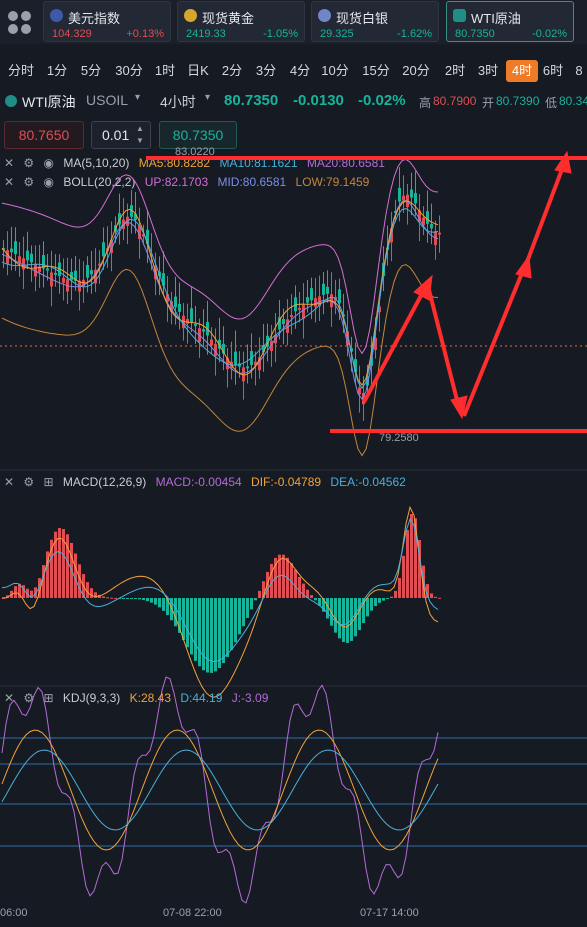  I want to click on tab-timeframe: 4分, so click(300, 70).